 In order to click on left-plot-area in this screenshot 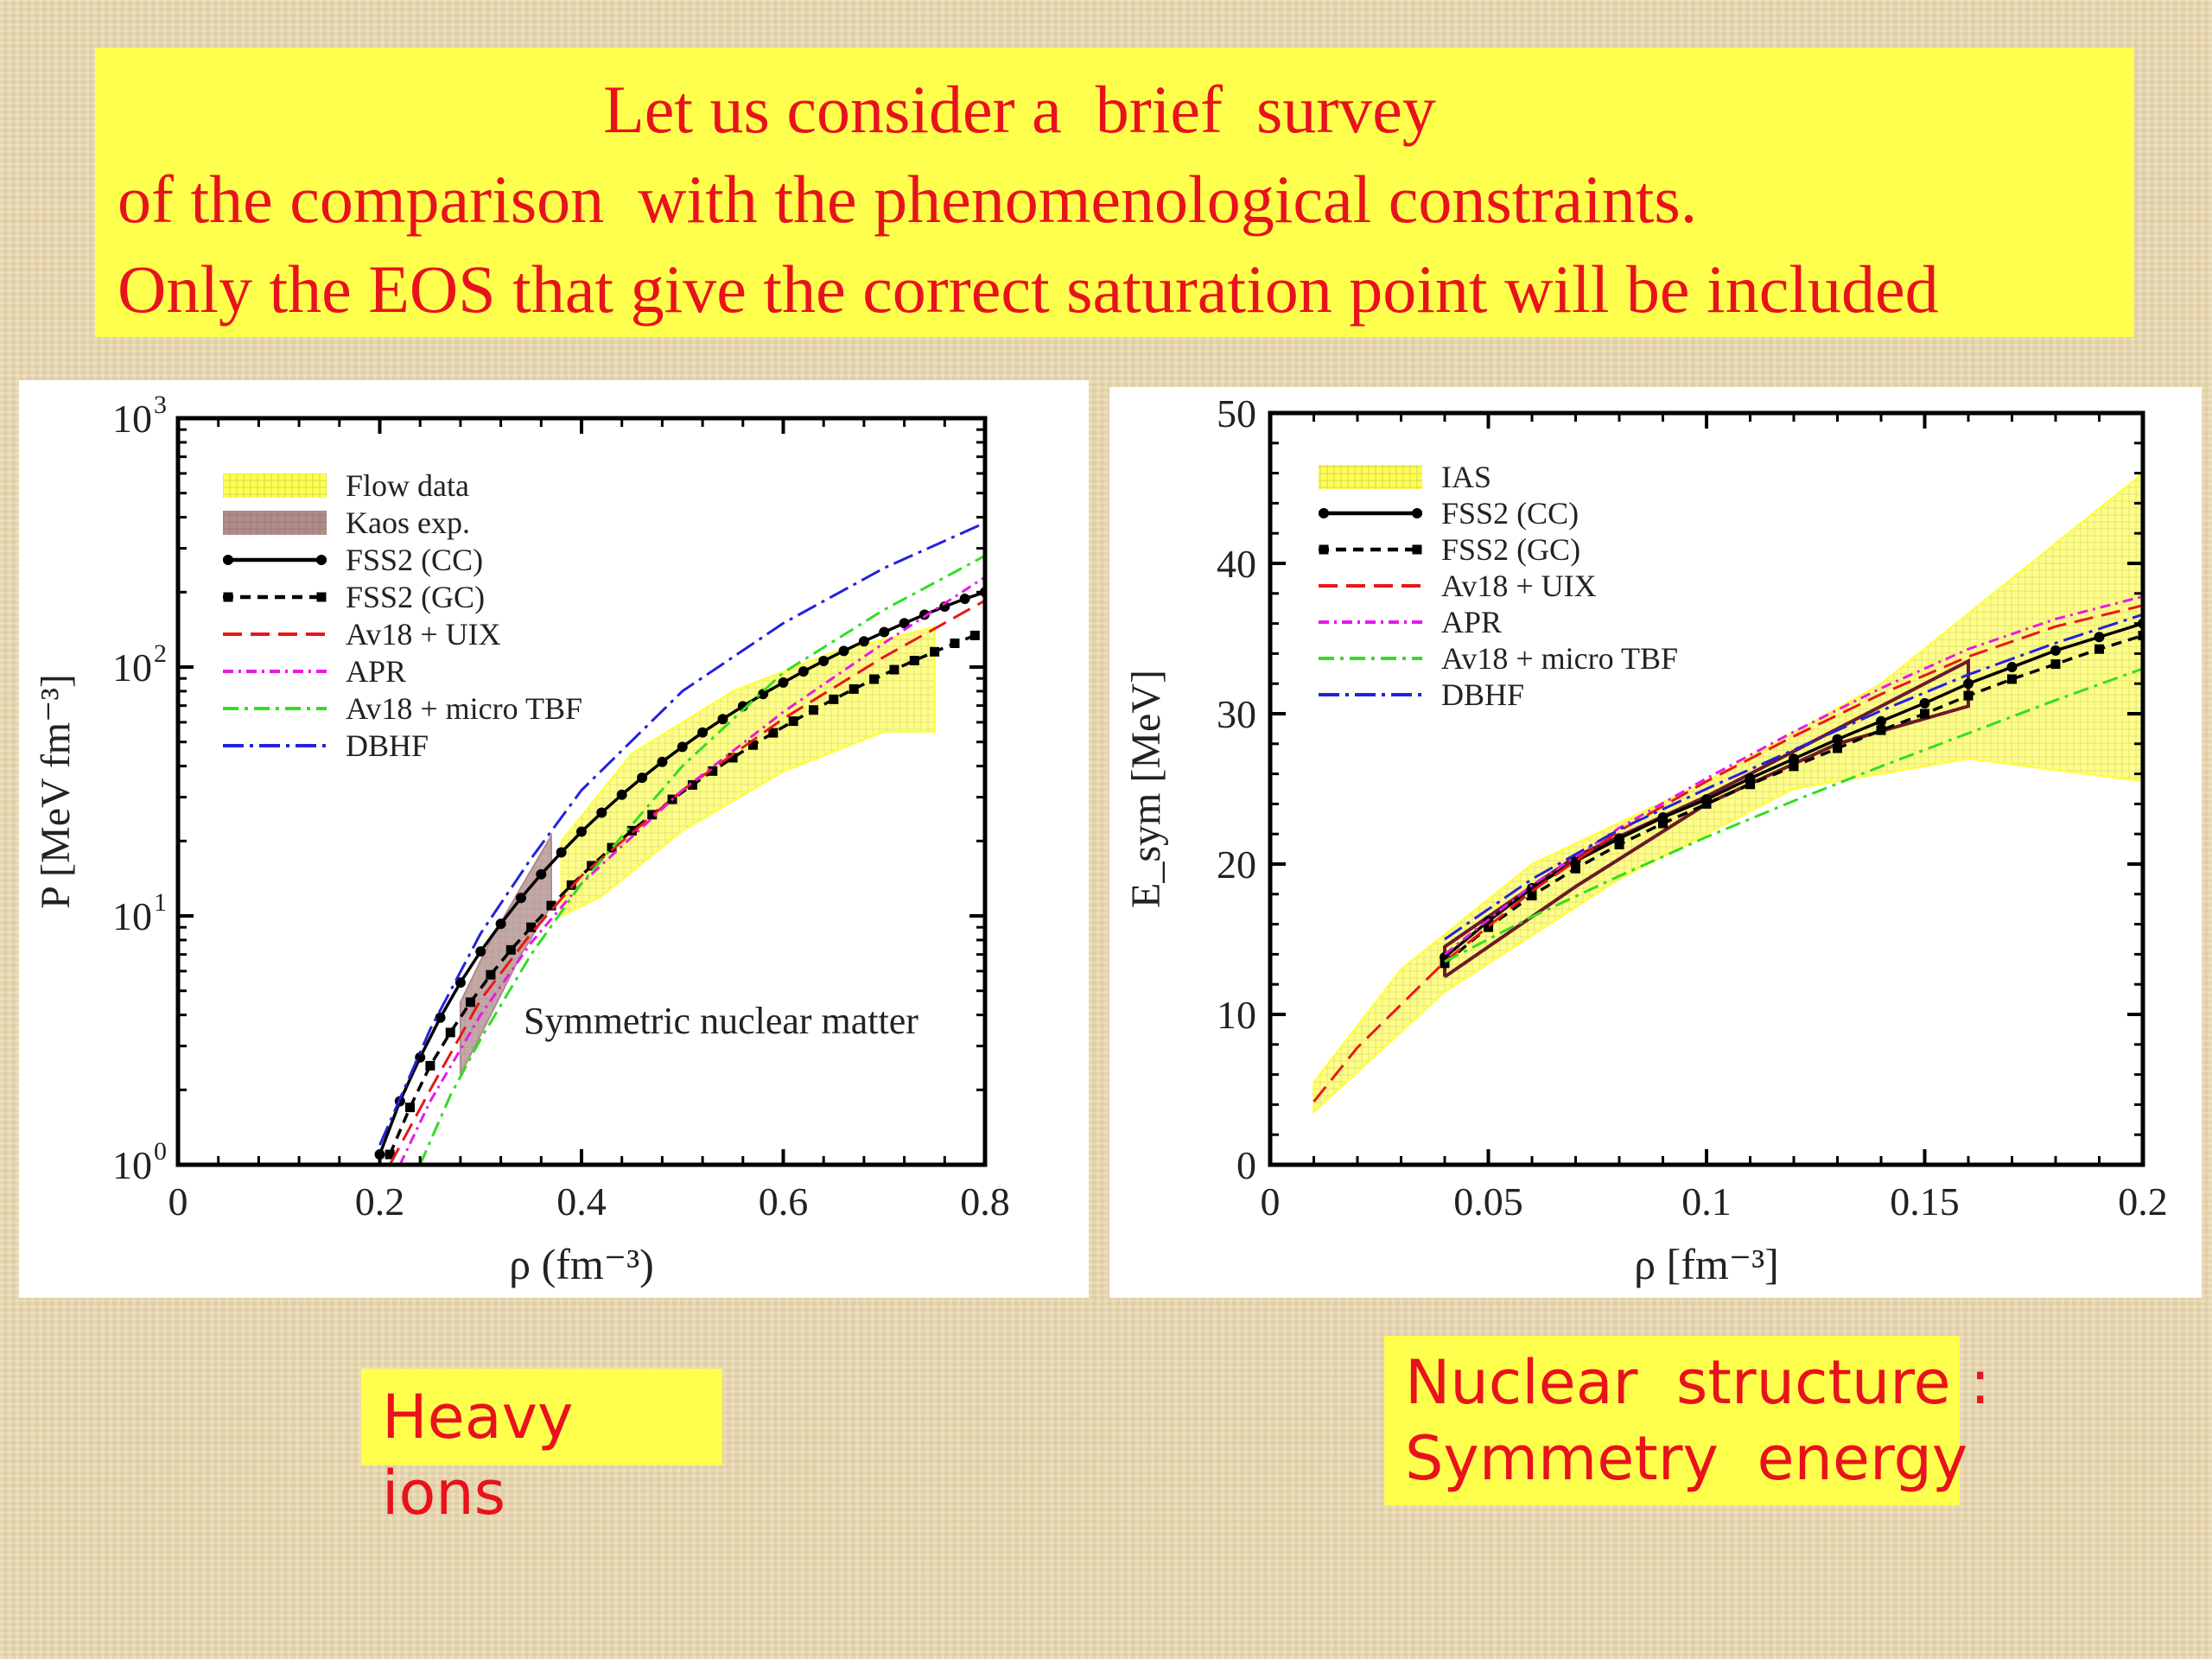, I will do `click(679, 843)`.